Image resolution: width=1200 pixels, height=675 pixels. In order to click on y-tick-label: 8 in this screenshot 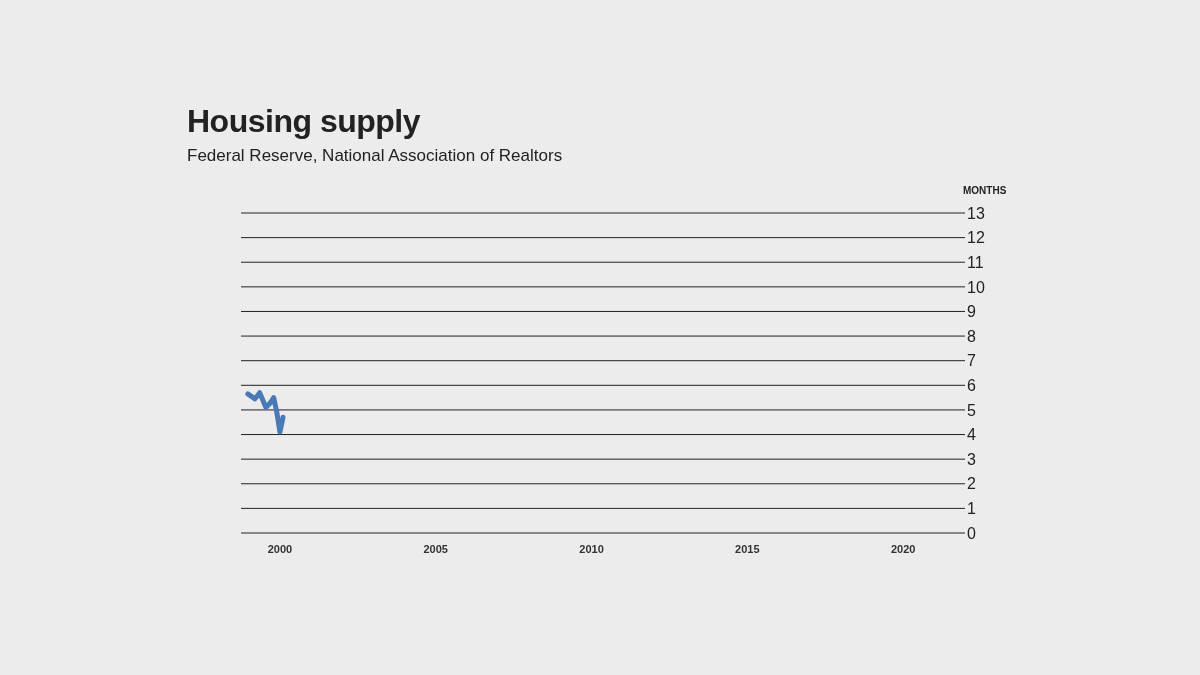, I will do `click(971, 336)`.